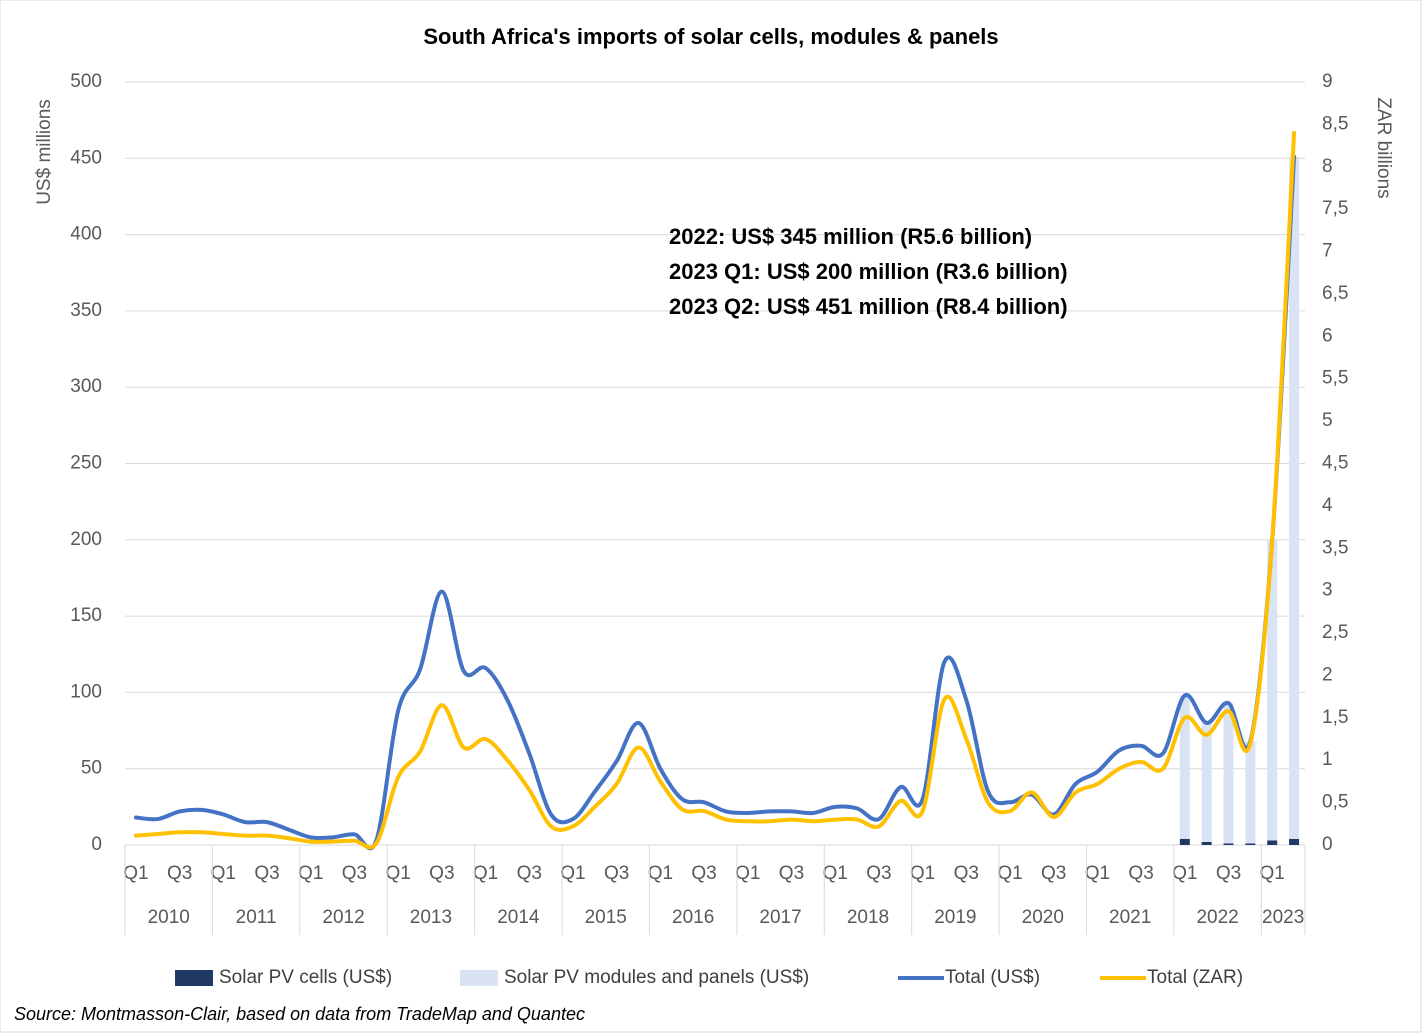  What do you see at coordinates (1335, 208) in the screenshot?
I see `y2-tick-label: 7,5` at bounding box center [1335, 208].